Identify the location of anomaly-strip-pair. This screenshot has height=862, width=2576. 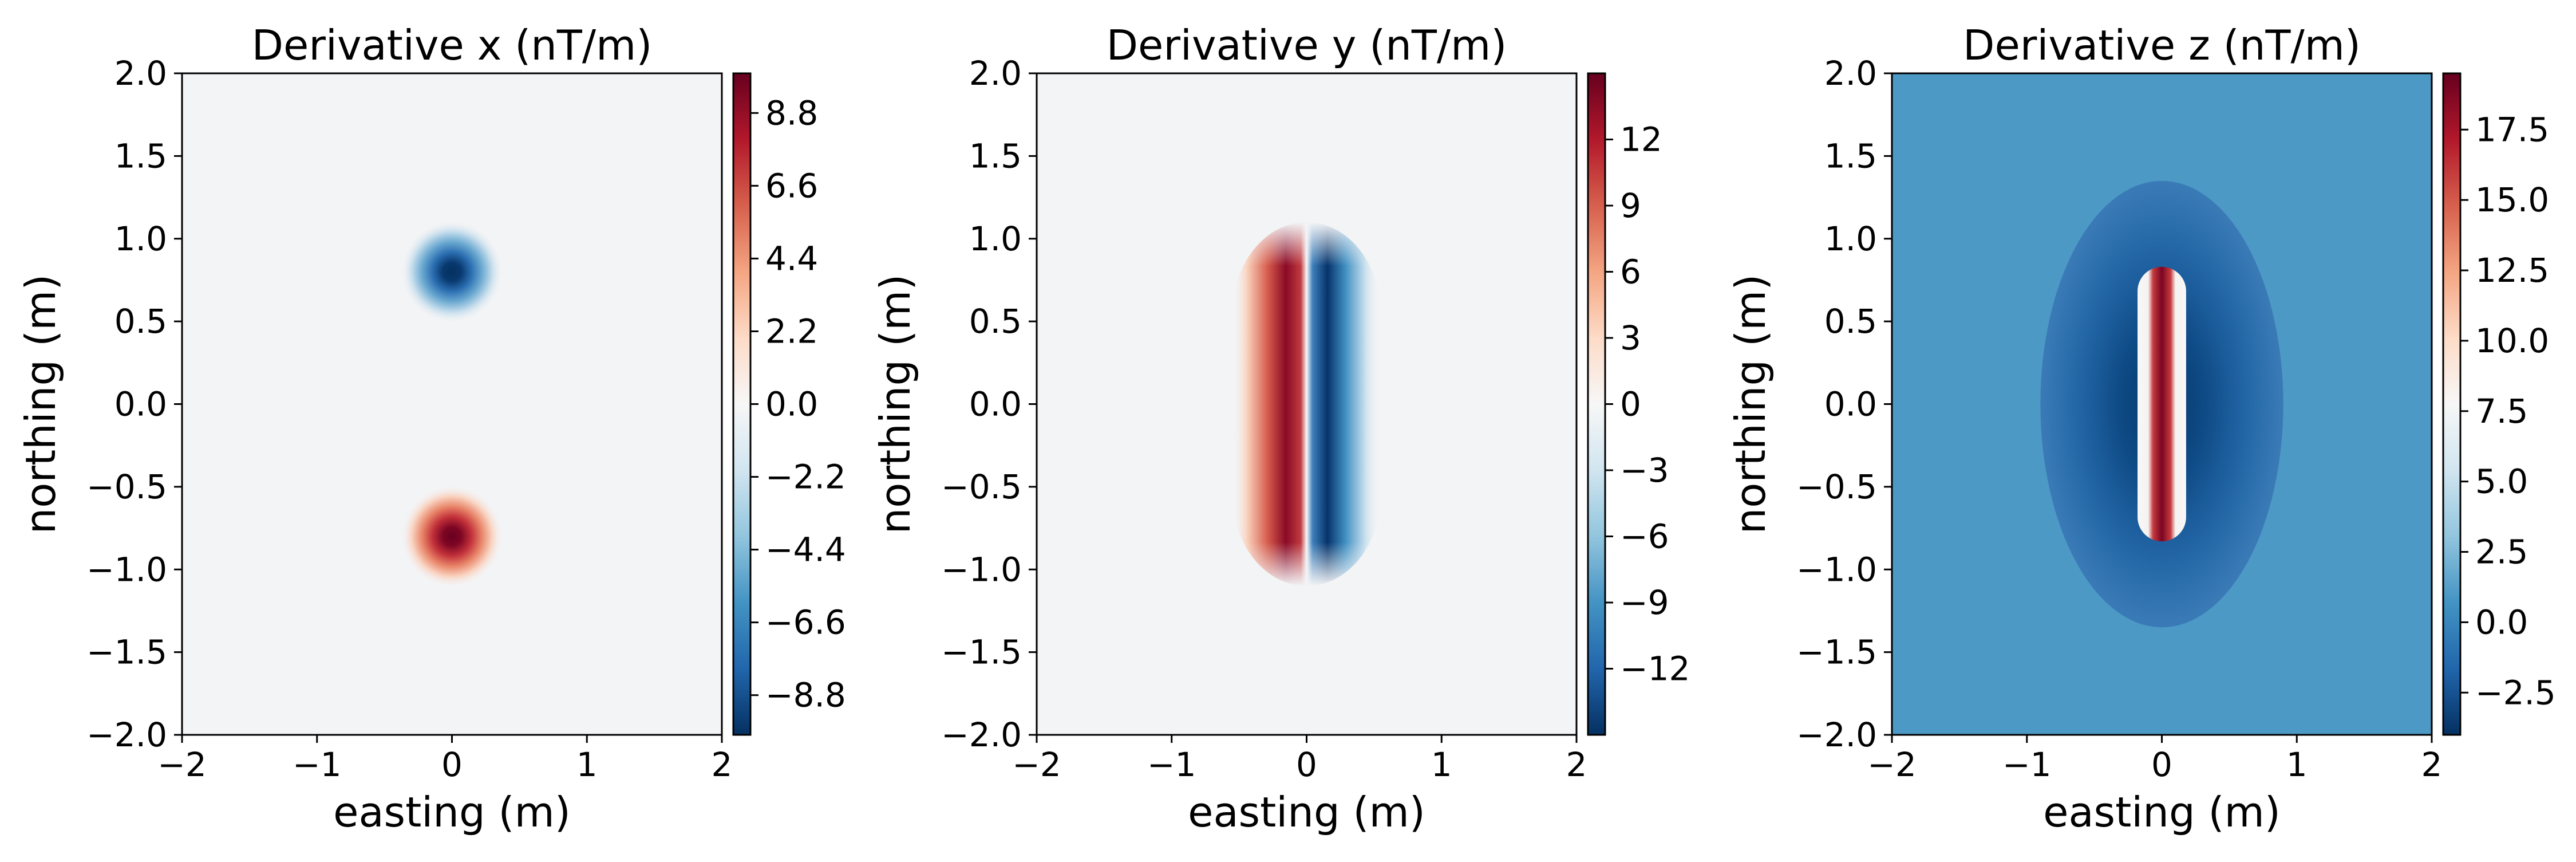
(1306, 405).